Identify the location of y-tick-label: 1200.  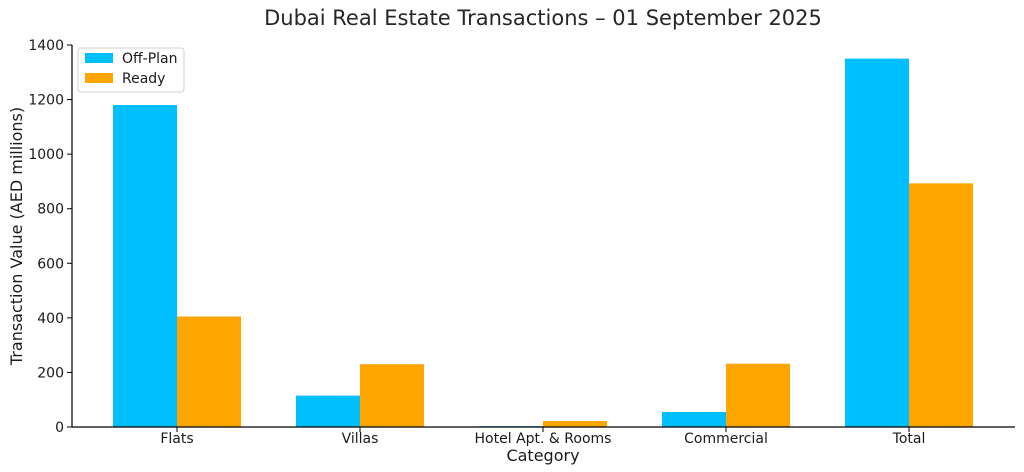
(46, 101).